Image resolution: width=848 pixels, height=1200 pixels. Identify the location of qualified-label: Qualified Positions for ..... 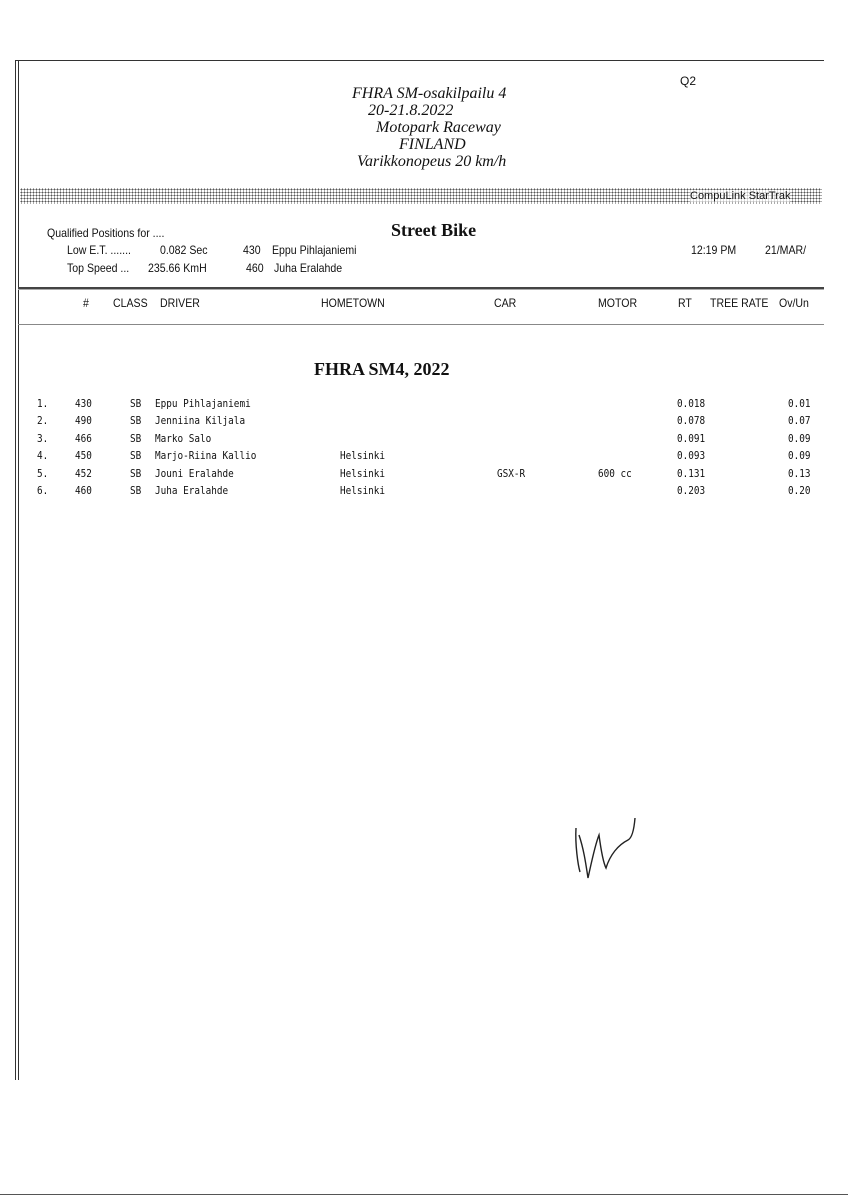
(106, 233).